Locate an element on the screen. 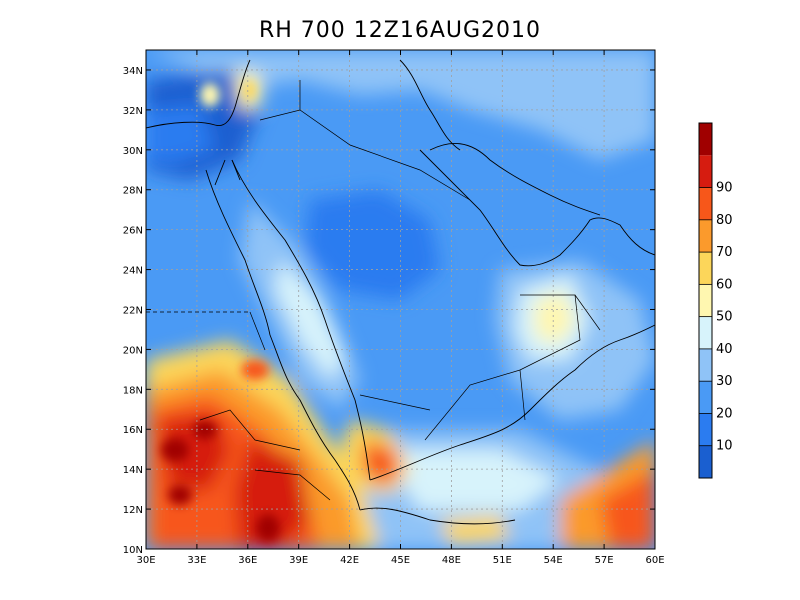  y-tick-label: 26N is located at coordinates (133, 231).